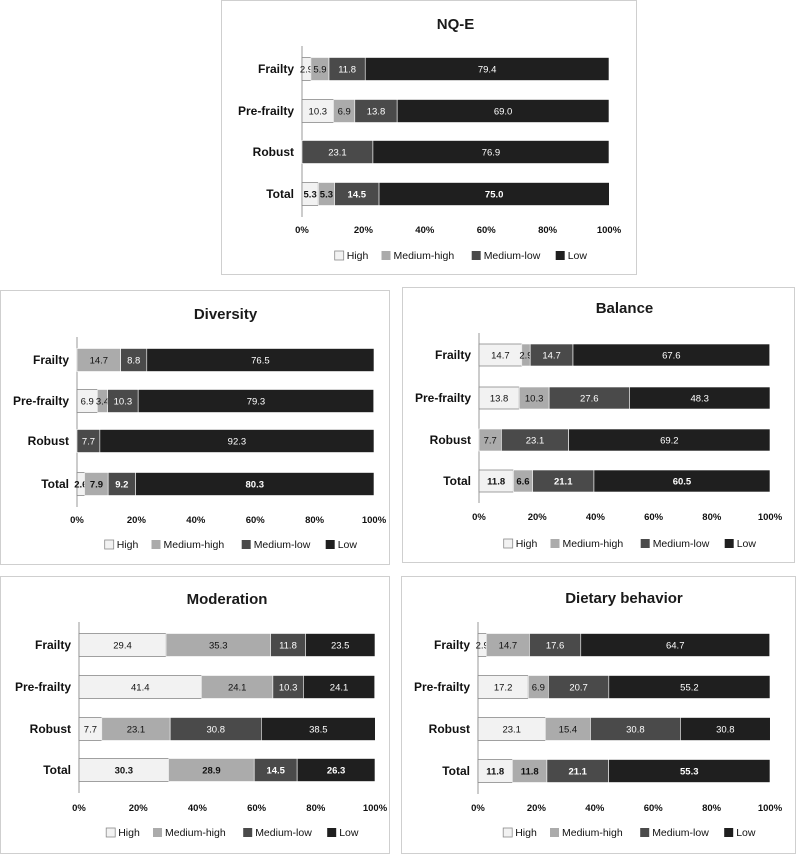 Image resolution: width=796 pixels, height=855 pixels. Describe the element at coordinates (499, 399) in the screenshot. I see `data-label-pre-frailty-high: 13.8` at that location.